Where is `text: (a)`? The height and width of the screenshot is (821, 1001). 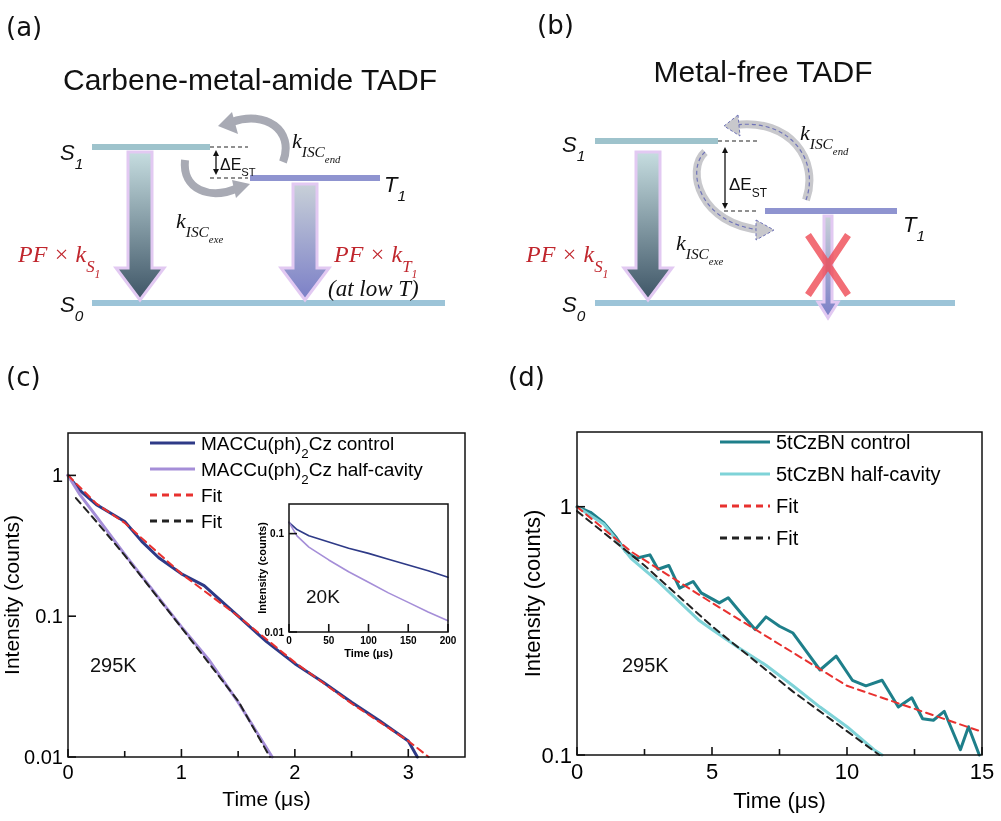 text: (a) is located at coordinates (24, 27).